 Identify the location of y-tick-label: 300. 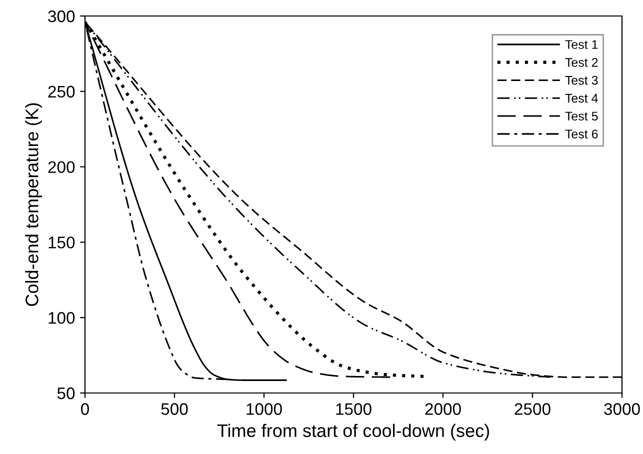
(61, 16).